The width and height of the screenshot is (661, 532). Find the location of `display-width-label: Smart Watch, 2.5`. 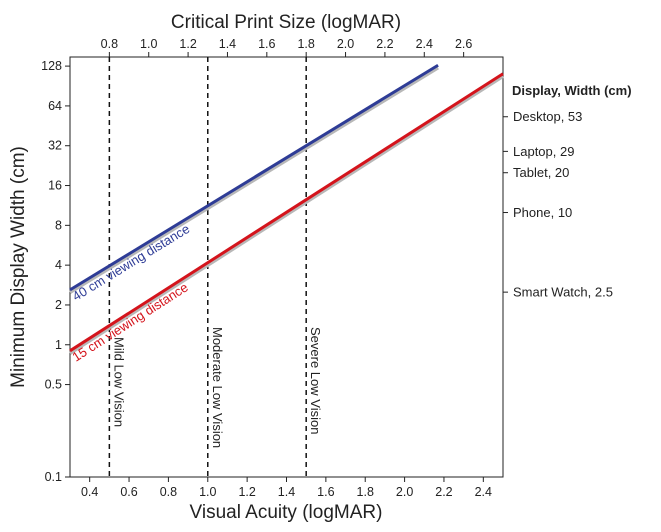

display-width-label: Smart Watch, 2.5 is located at coordinates (563, 292).